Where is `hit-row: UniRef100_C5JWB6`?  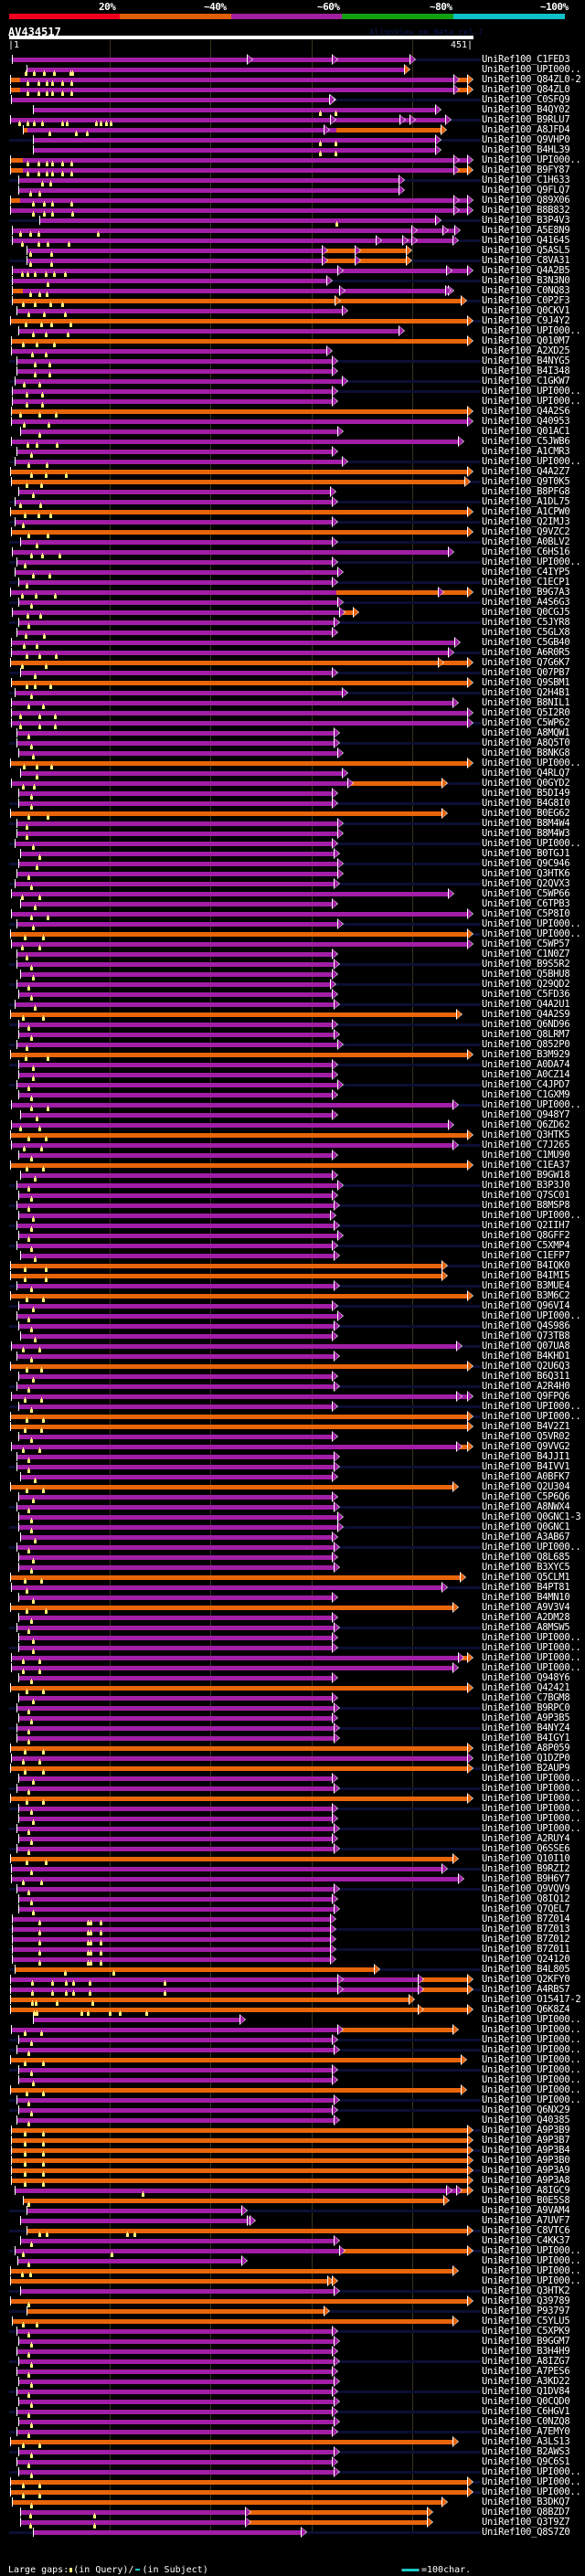
hit-row: UniRef100_C5JWB6 is located at coordinates (293, 442).